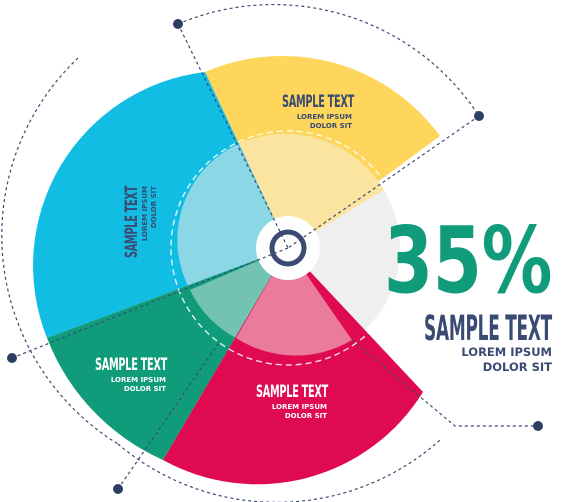 The image size is (564, 502). Describe the element at coordinates (506, 352) in the screenshot. I see `highlight-line1: LOREM IPSUM` at that location.